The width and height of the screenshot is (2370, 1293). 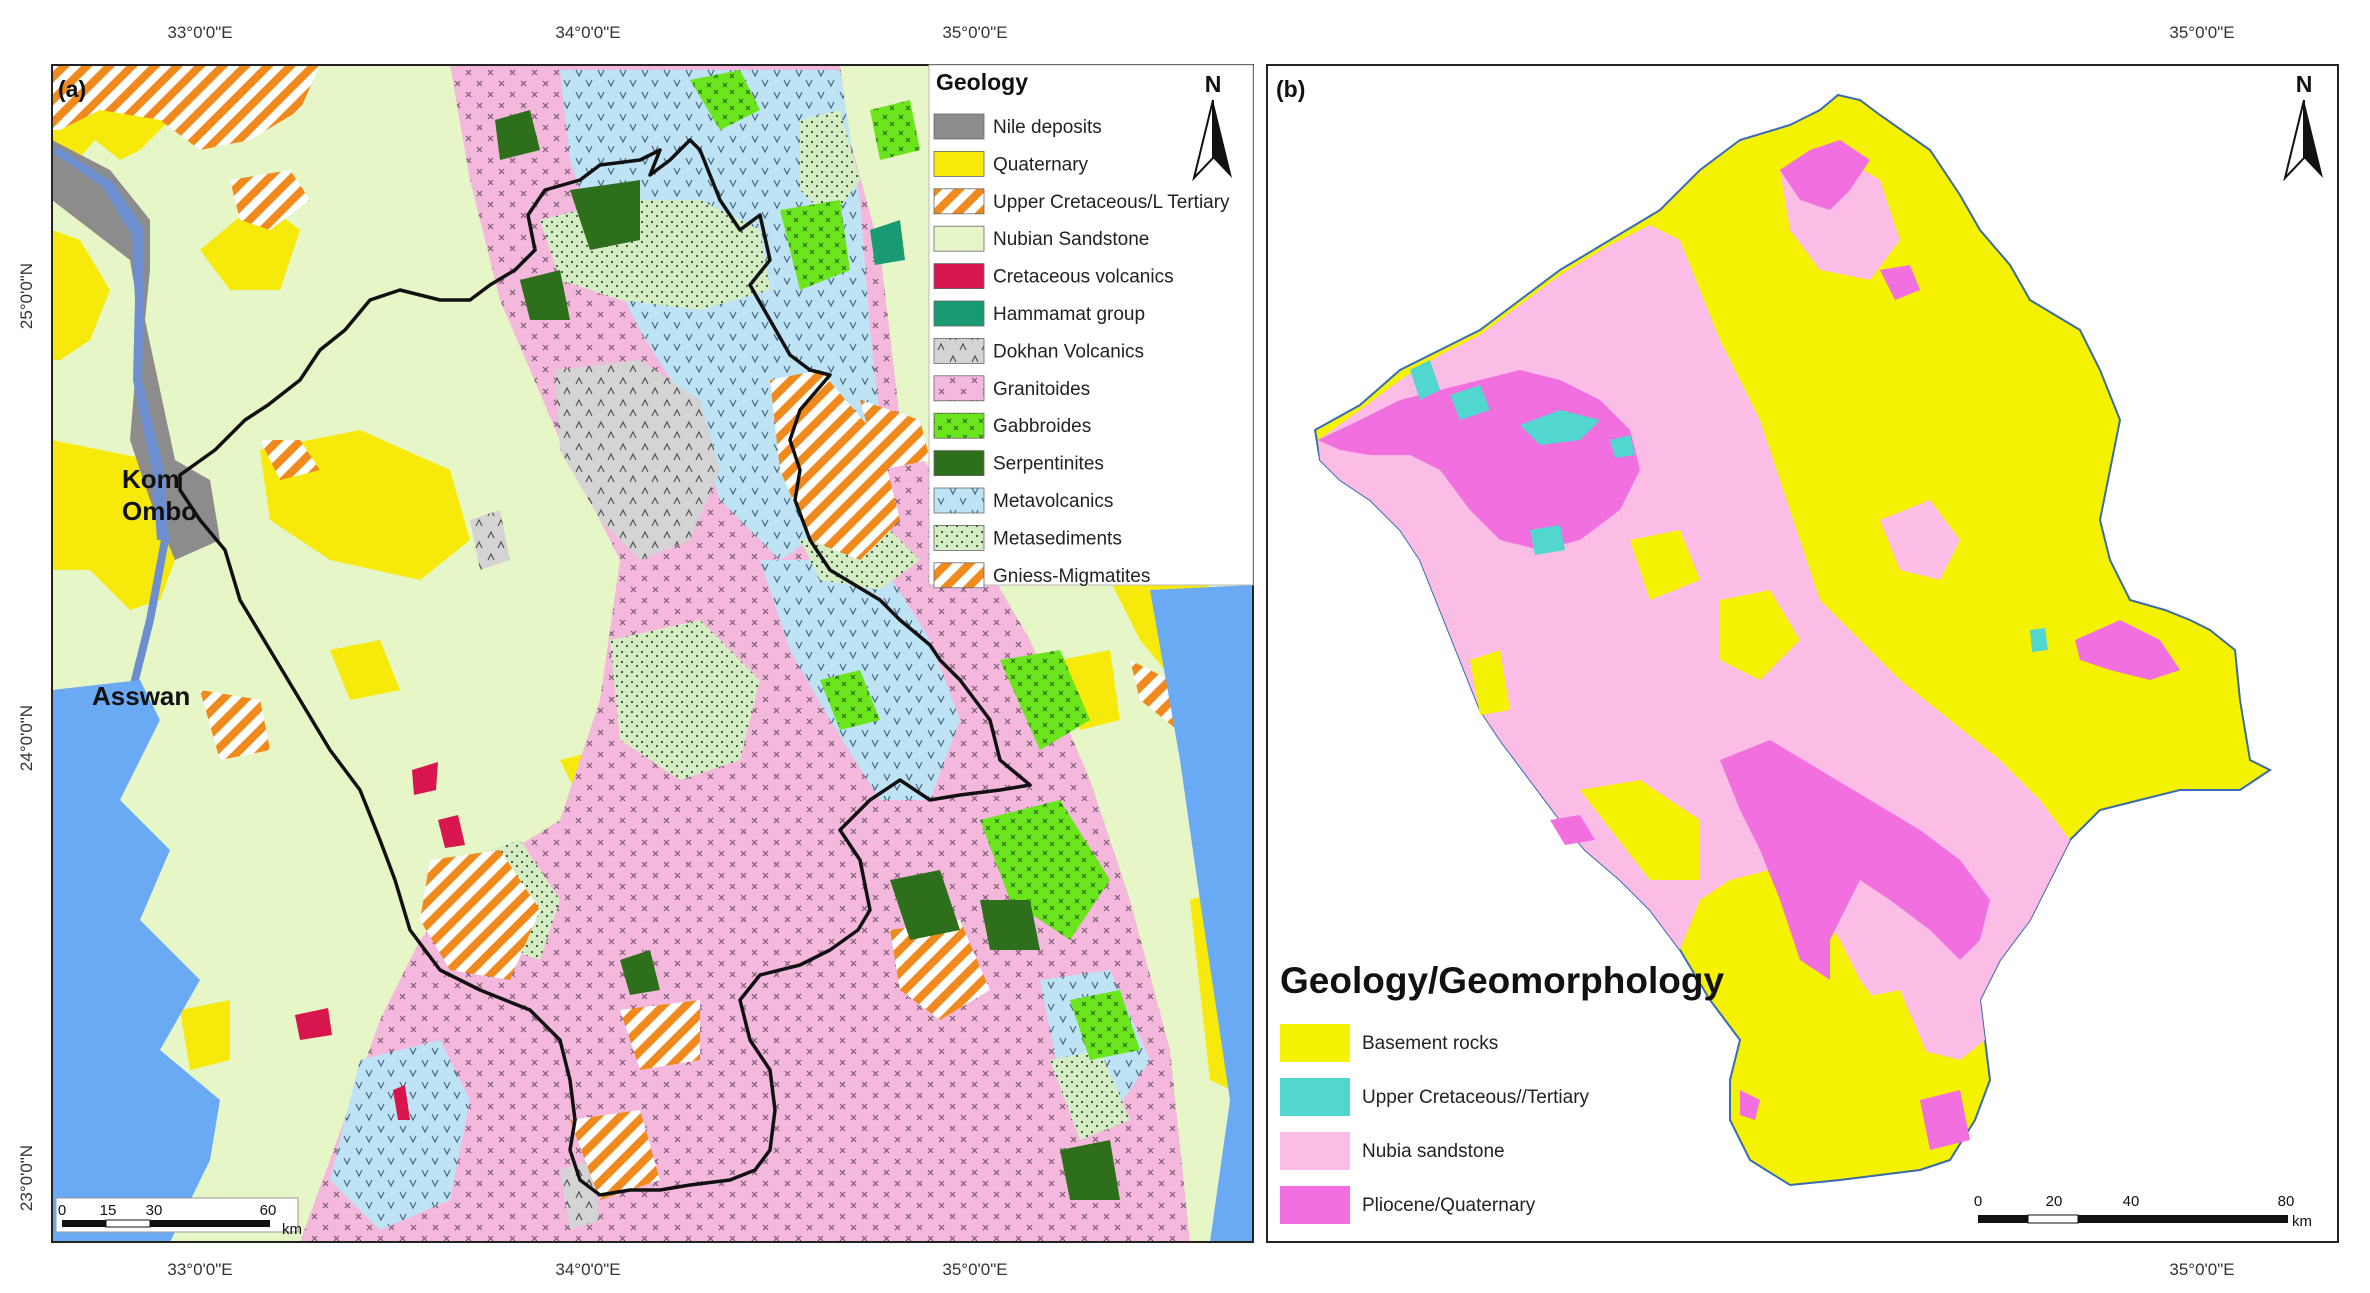 I want to click on hammamat-area, so click(x=887, y=242).